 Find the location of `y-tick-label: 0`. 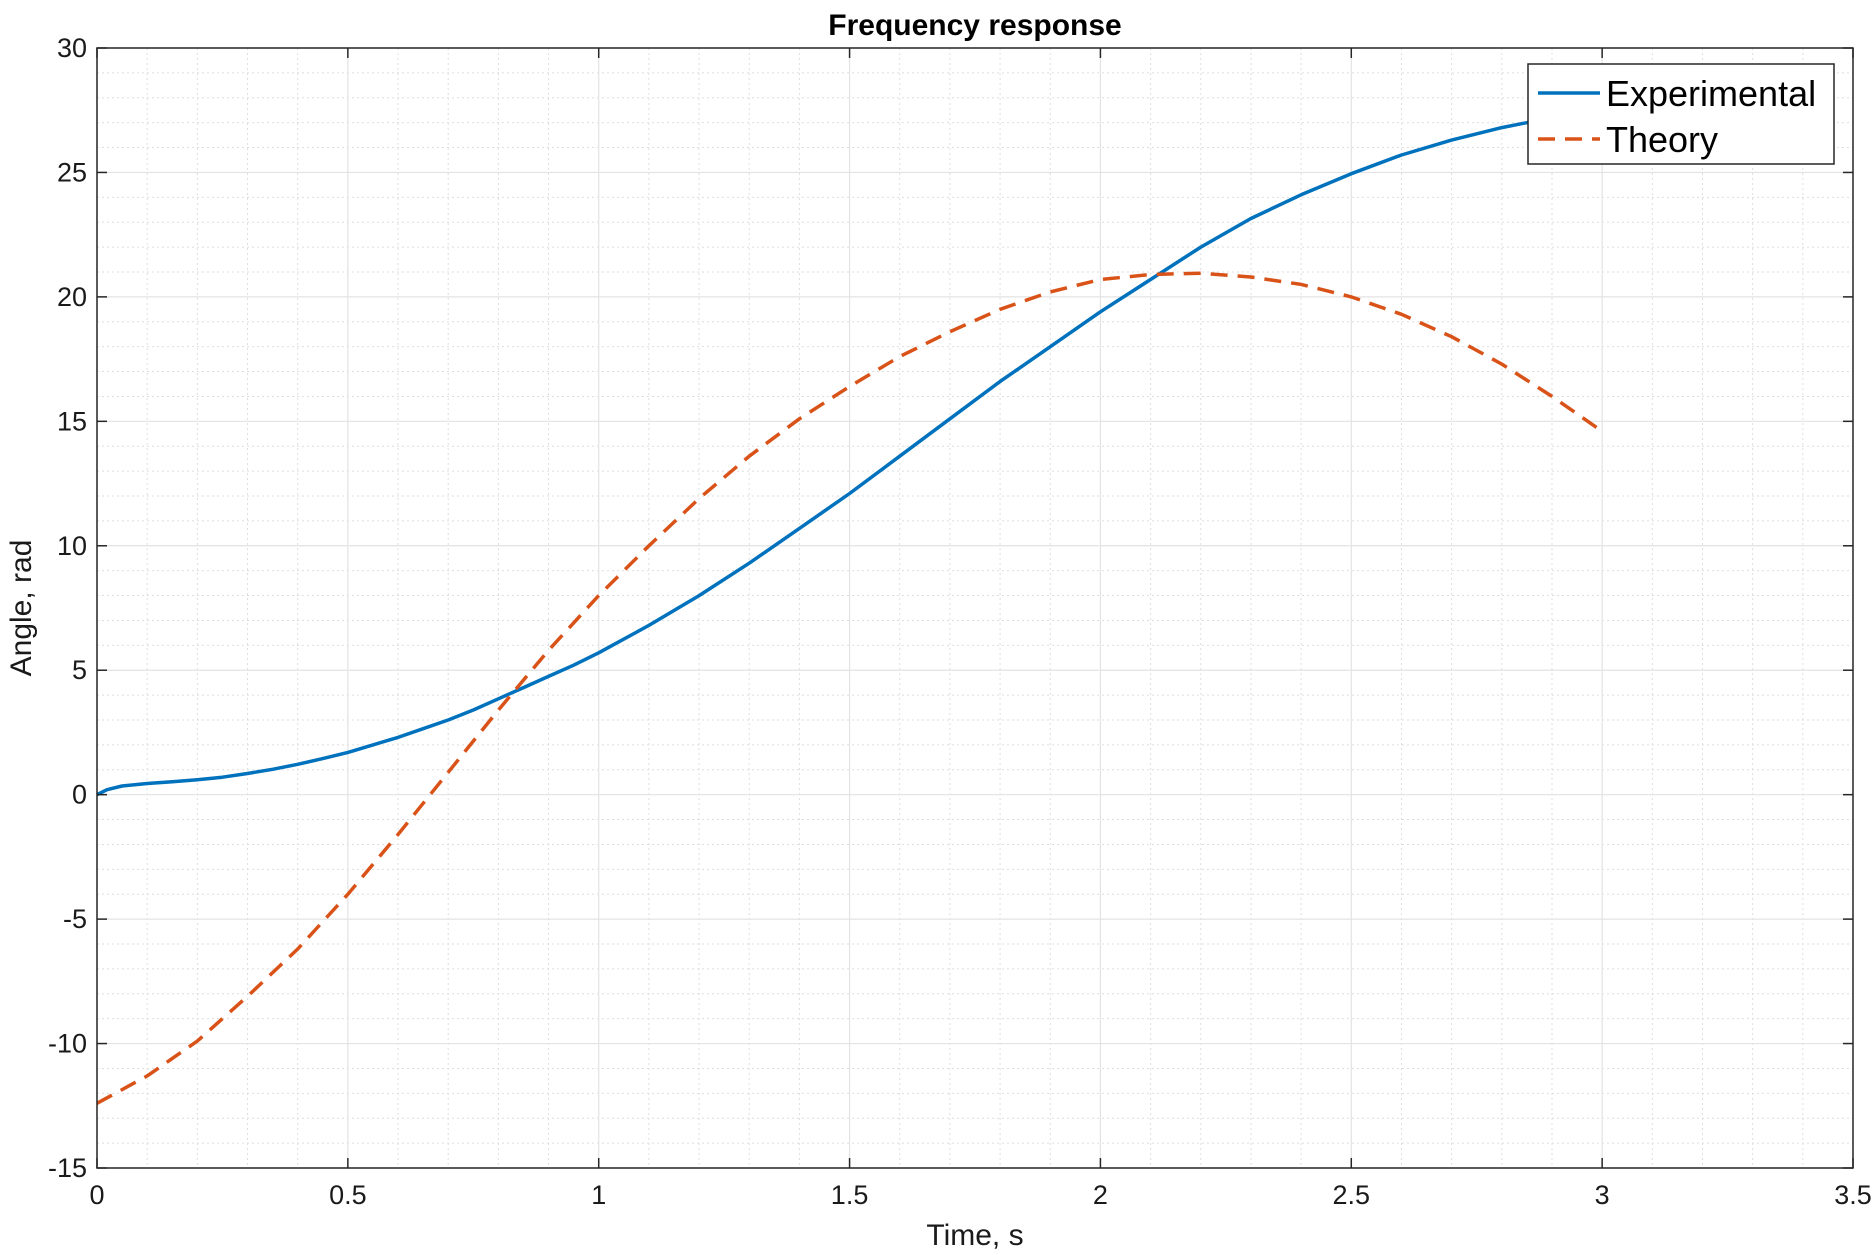

y-tick-label: 0 is located at coordinates (79, 795).